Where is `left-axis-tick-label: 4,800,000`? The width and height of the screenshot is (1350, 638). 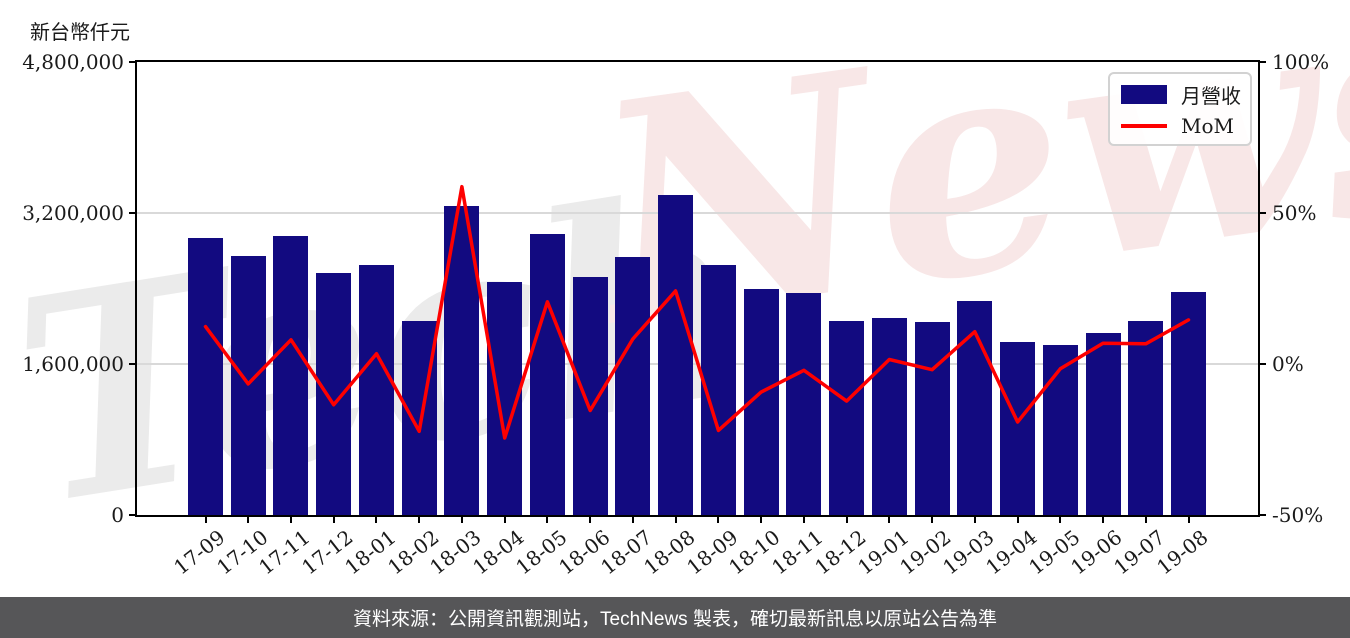
left-axis-tick-label: 4,800,000 is located at coordinates (73, 62).